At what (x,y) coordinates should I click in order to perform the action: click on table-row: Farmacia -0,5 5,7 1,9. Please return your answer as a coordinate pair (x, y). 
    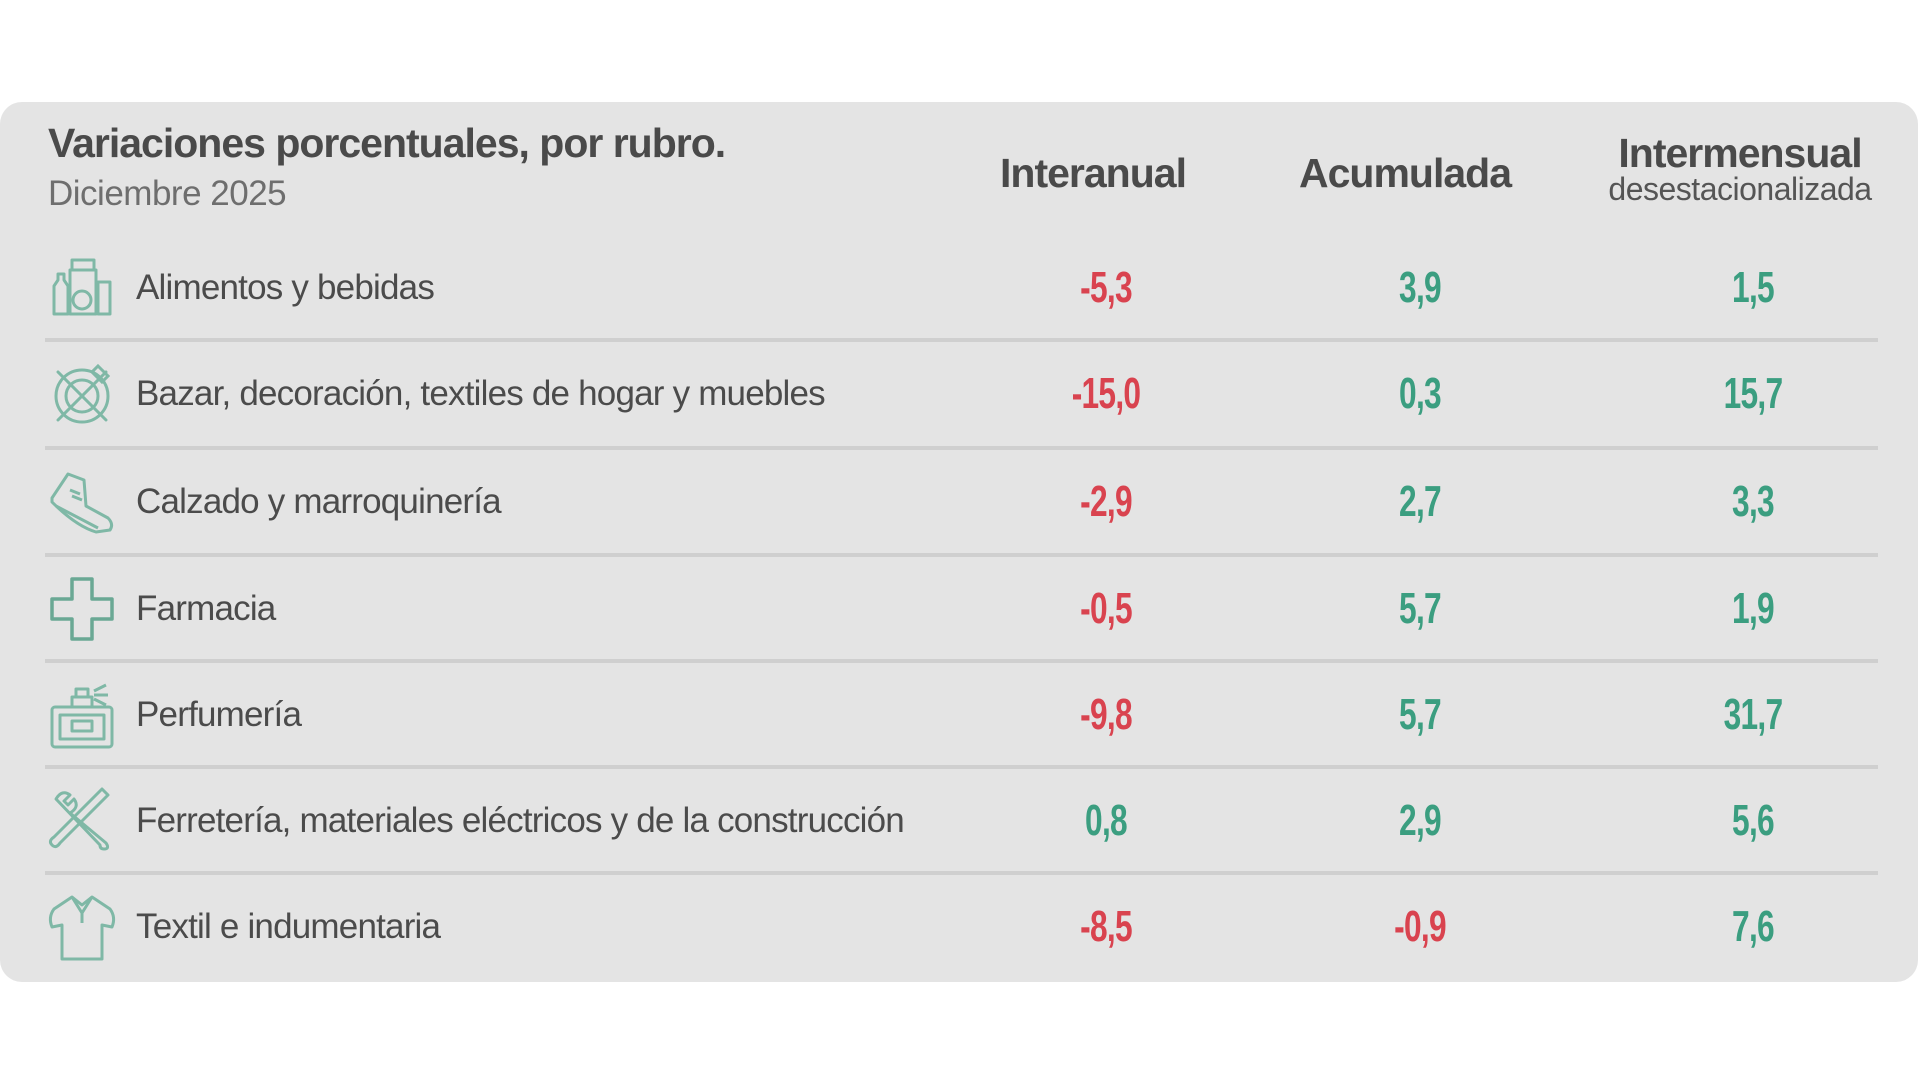
    Looking at the image, I should click on (959, 609).